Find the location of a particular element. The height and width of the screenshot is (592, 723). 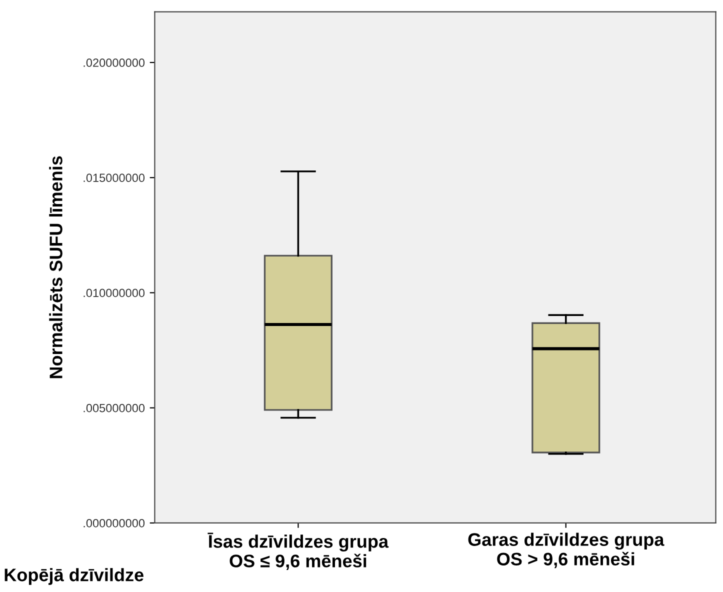

x-tick-label: Īsas dzīvildzes grupa OS ≤ 9,6 mēneši is located at coordinates (298, 551).